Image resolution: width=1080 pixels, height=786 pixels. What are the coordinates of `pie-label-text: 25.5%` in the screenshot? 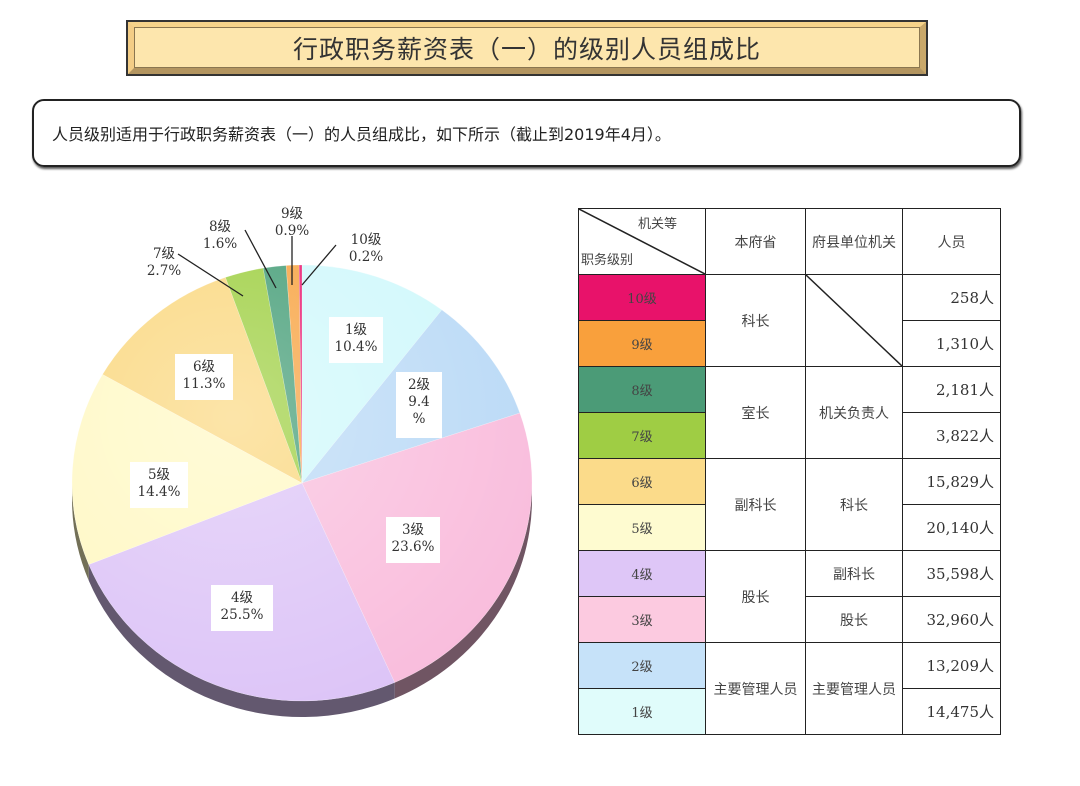 It's located at (242, 615).